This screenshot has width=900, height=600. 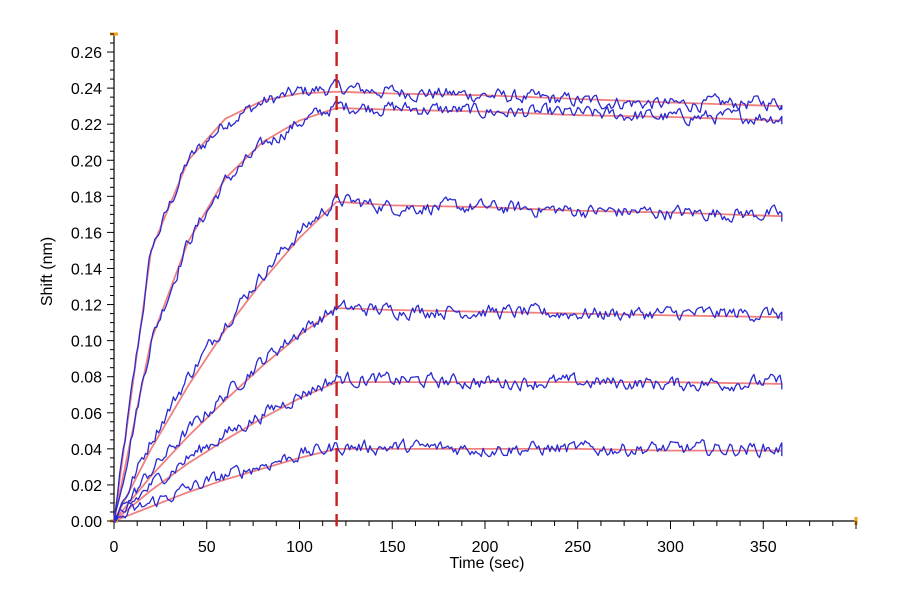 What do you see at coordinates (86, 269) in the screenshot?
I see `y-tick-label: 0.14` at bounding box center [86, 269].